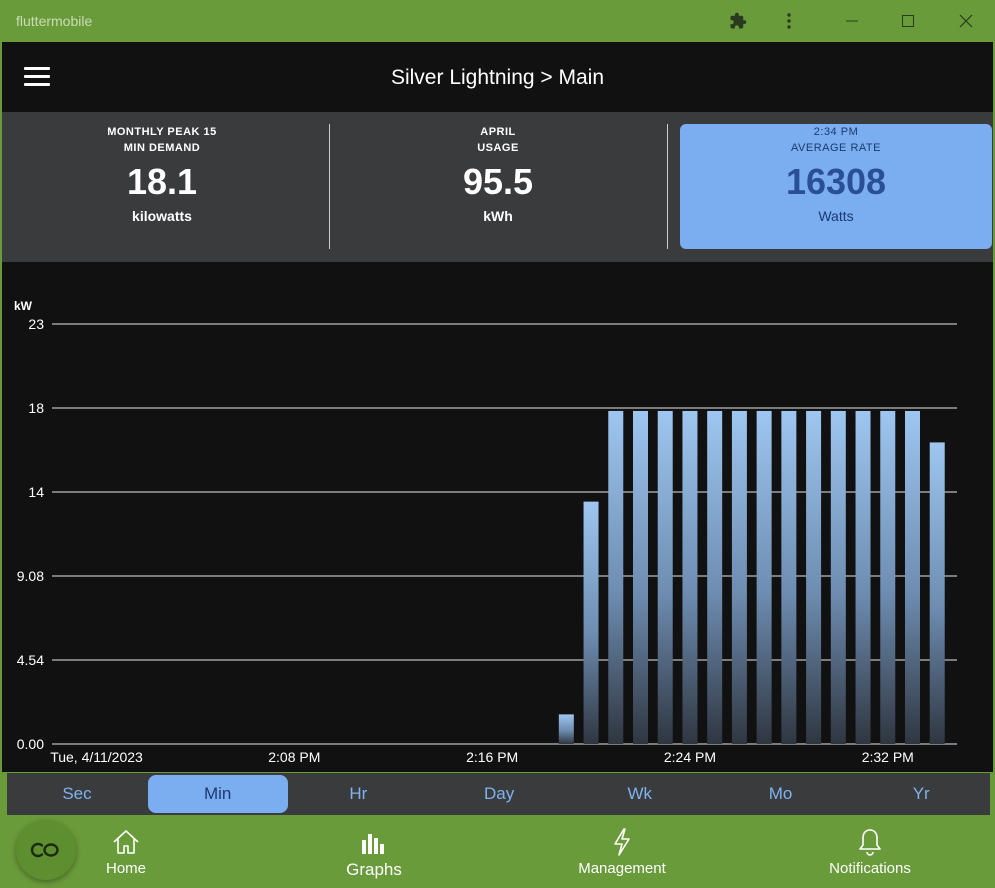 This screenshot has height=888, width=995. I want to click on window-title-bar: fluttermobile, so click(497, 21).